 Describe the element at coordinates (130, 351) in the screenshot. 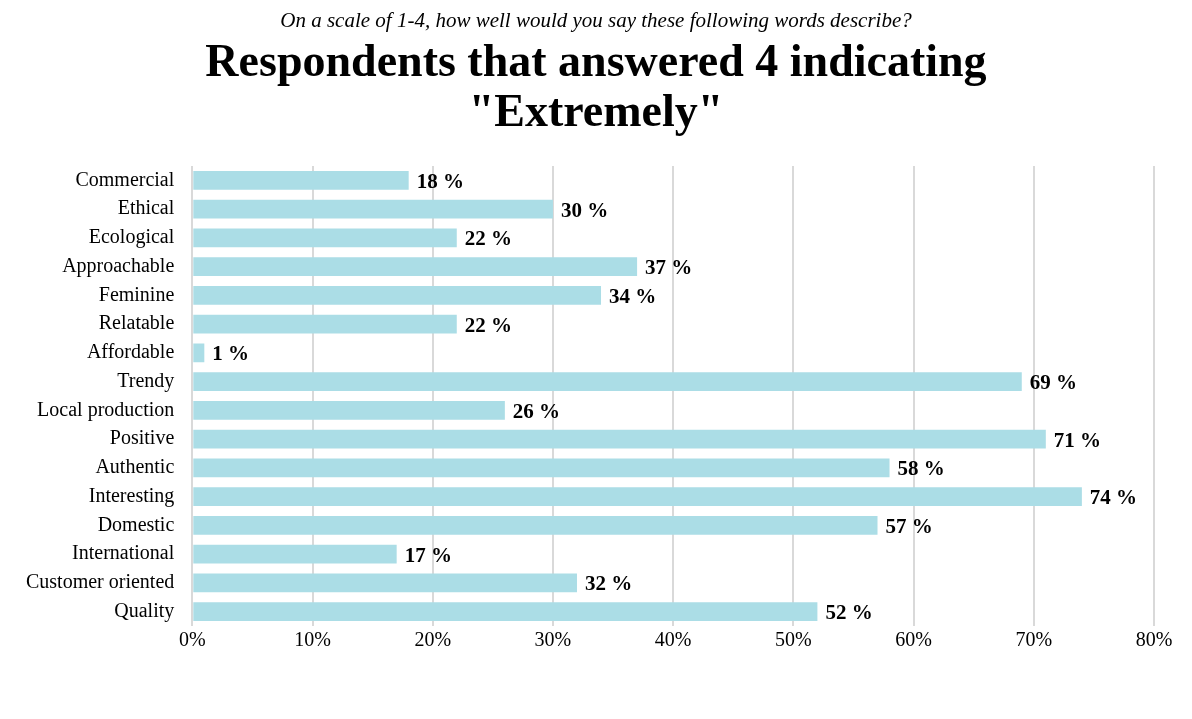

I see `y-tick-label: Affordable` at that location.